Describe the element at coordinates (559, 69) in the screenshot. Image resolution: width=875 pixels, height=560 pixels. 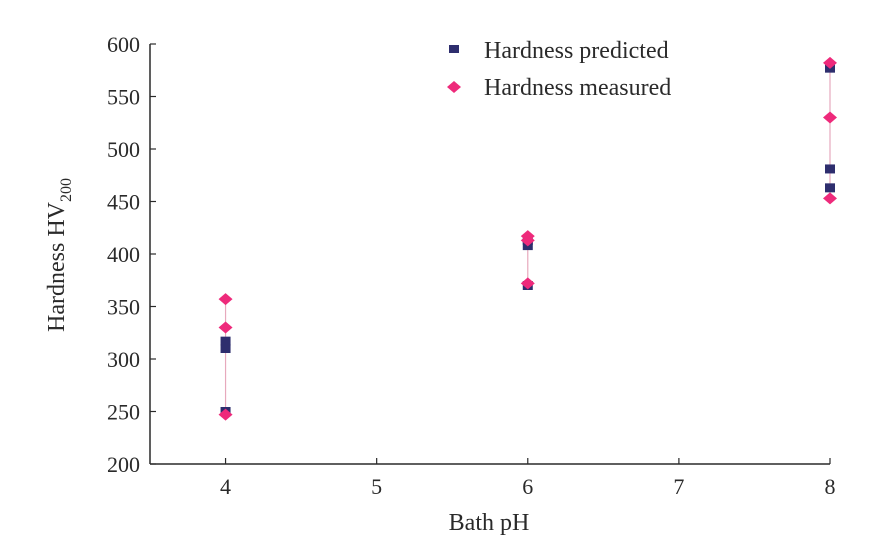
I see `legend: Hardness predicted Hardness measured` at that location.